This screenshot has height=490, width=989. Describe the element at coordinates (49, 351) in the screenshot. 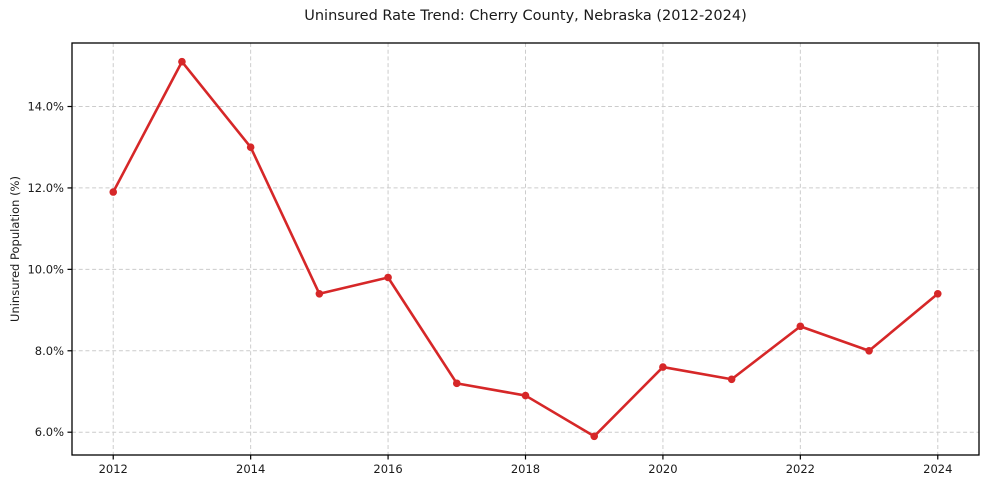

I see `y-tick-label: 8.0%` at that location.